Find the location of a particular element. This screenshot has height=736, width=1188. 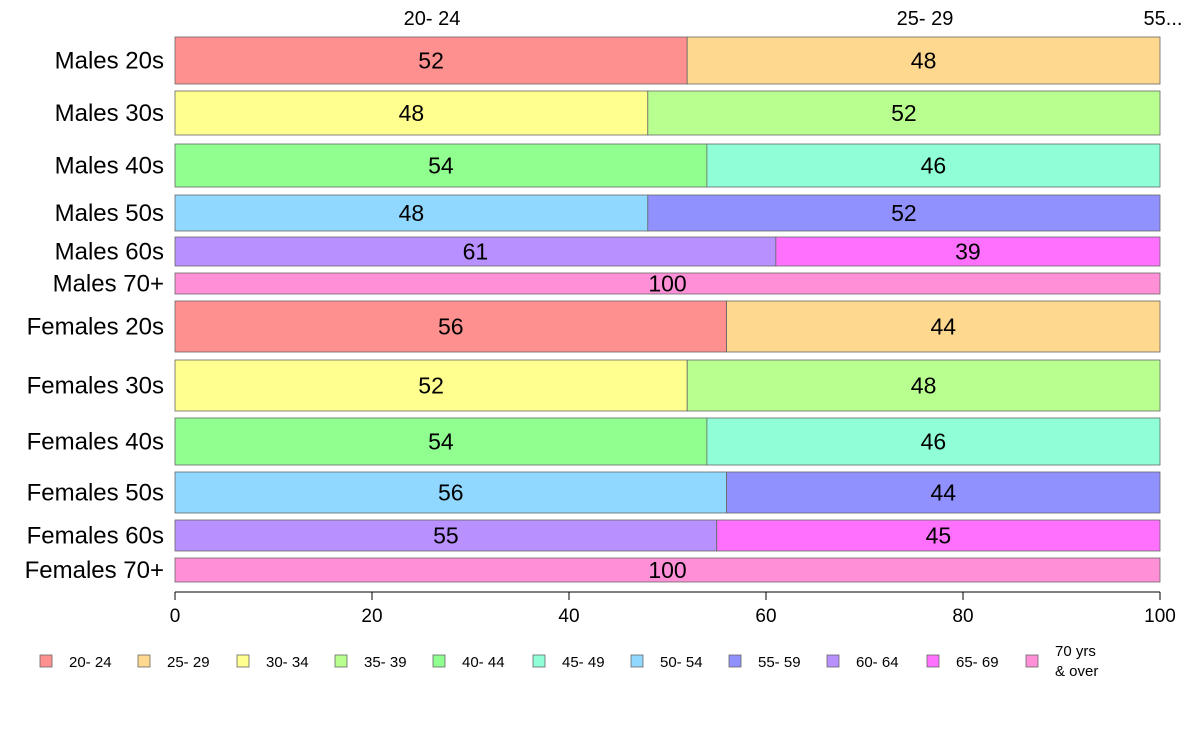

segment-value-label: 61 is located at coordinates (476, 252).